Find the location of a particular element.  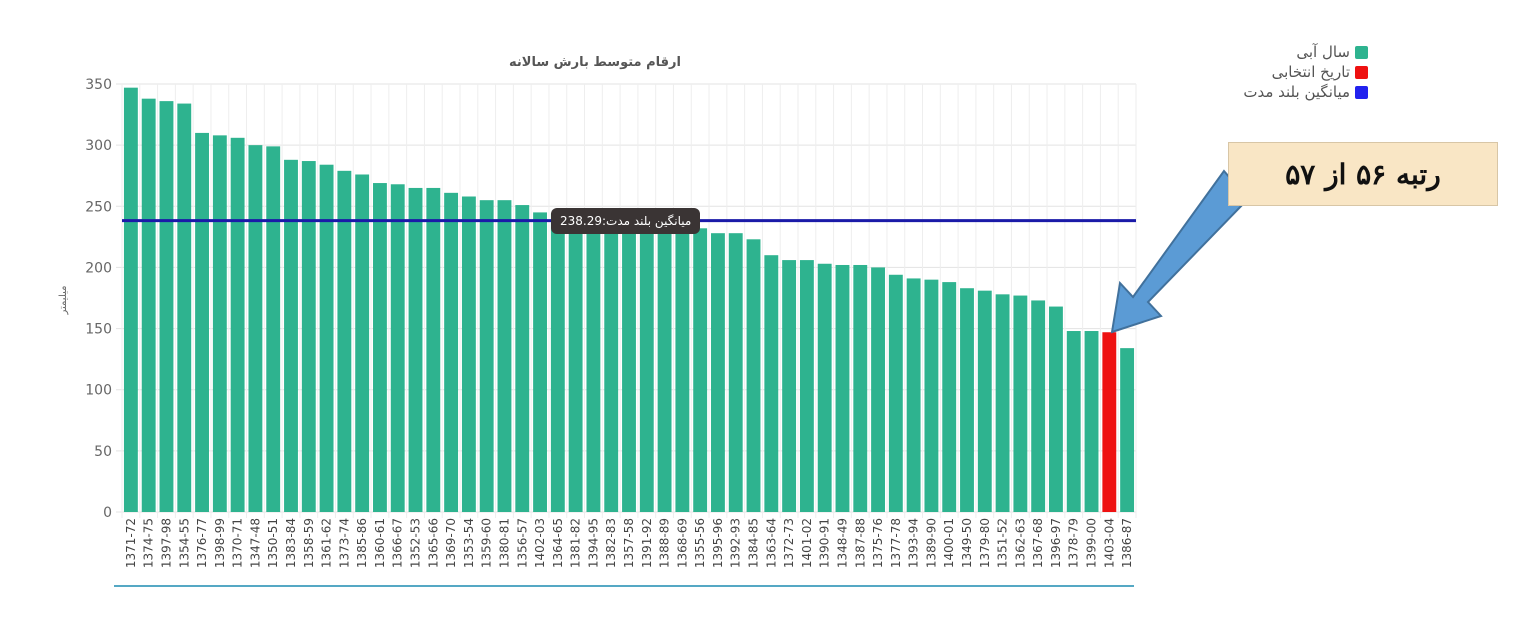

y-tick-label: 150 is located at coordinates (98, 330).